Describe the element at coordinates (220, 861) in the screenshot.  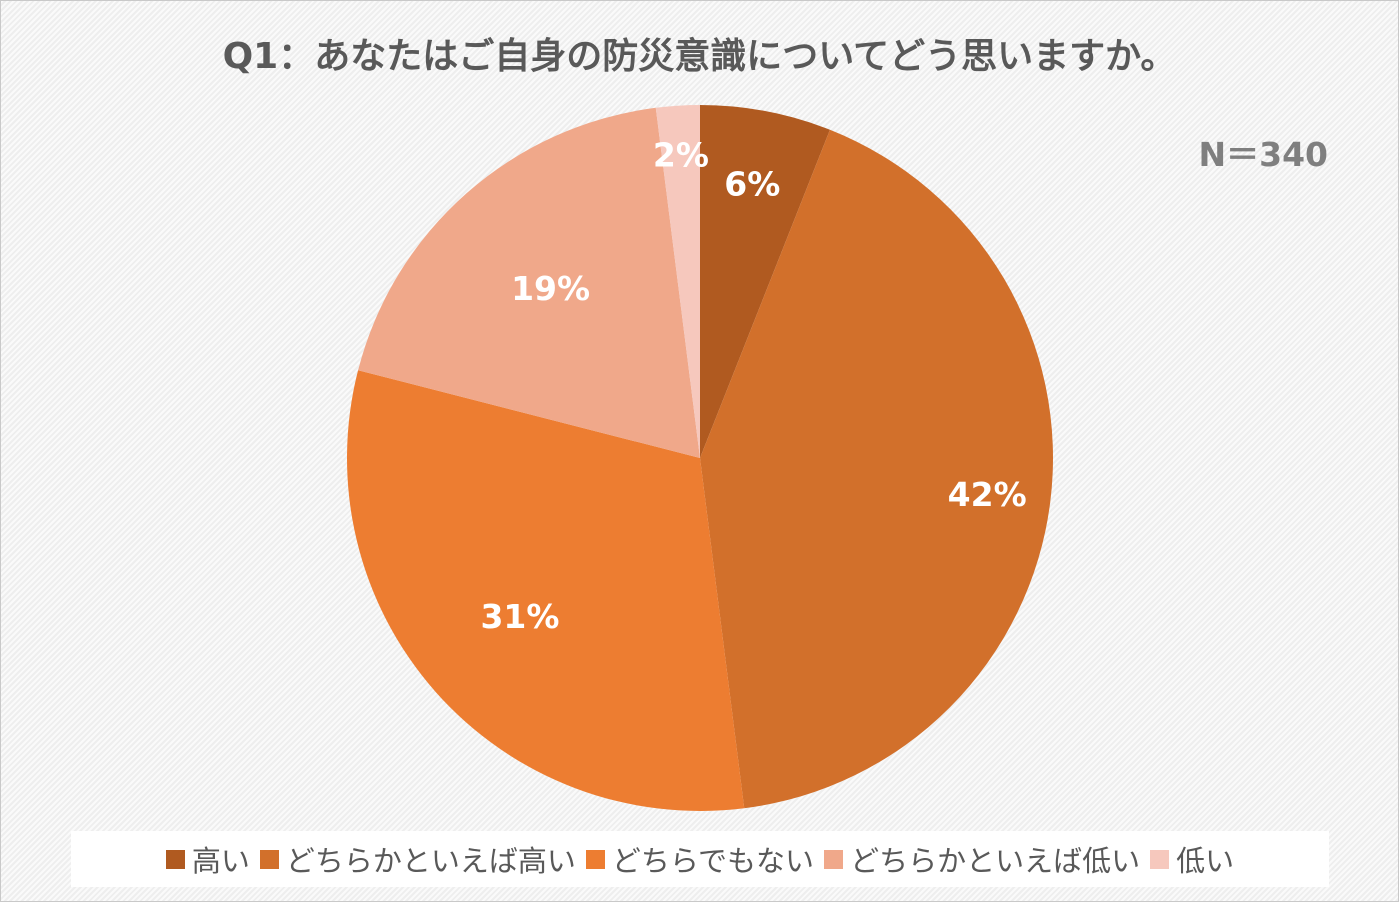
I see `legend-label: 高い` at that location.